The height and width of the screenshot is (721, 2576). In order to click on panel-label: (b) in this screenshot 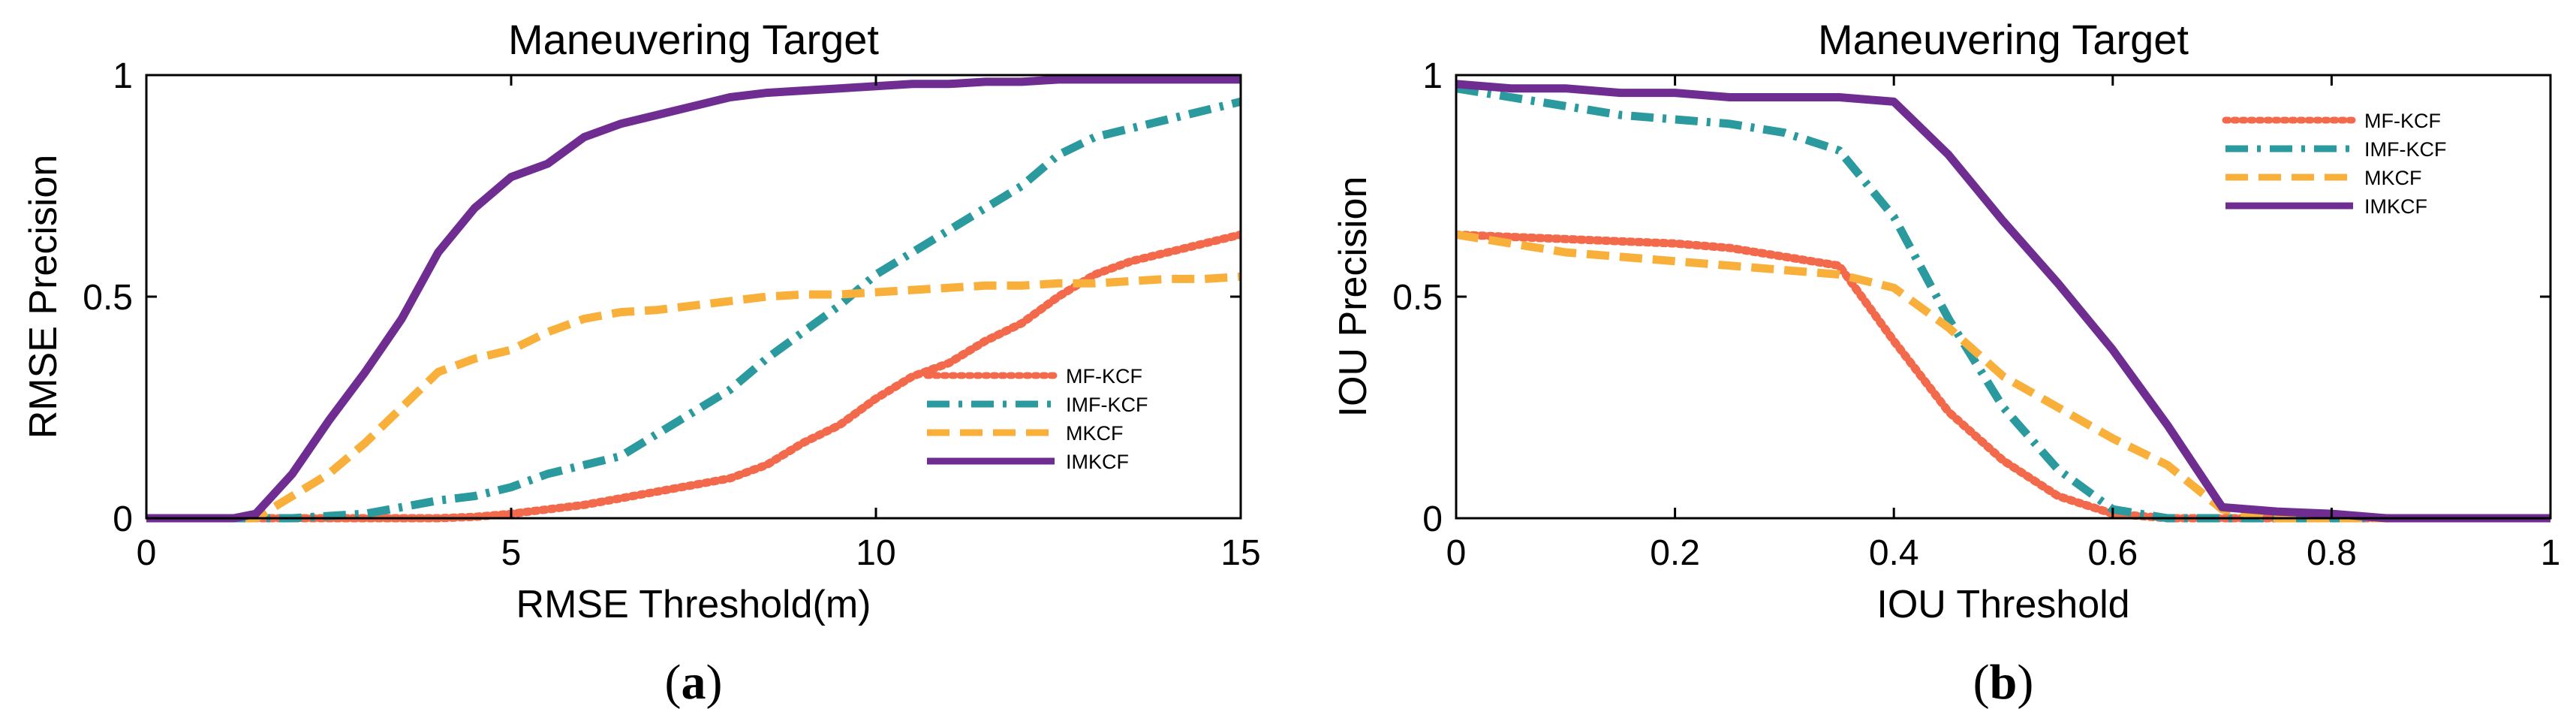, I will do `click(2003, 683)`.